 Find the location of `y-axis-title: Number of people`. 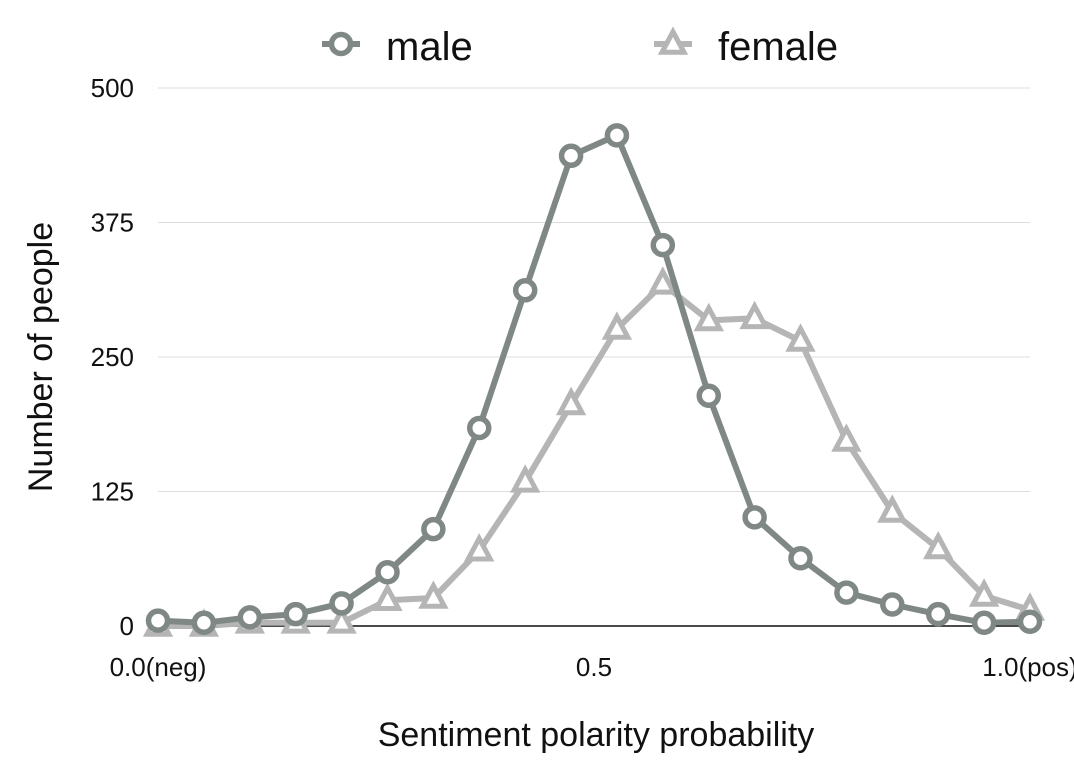

y-axis-title: Number of people is located at coordinates (41, 357).